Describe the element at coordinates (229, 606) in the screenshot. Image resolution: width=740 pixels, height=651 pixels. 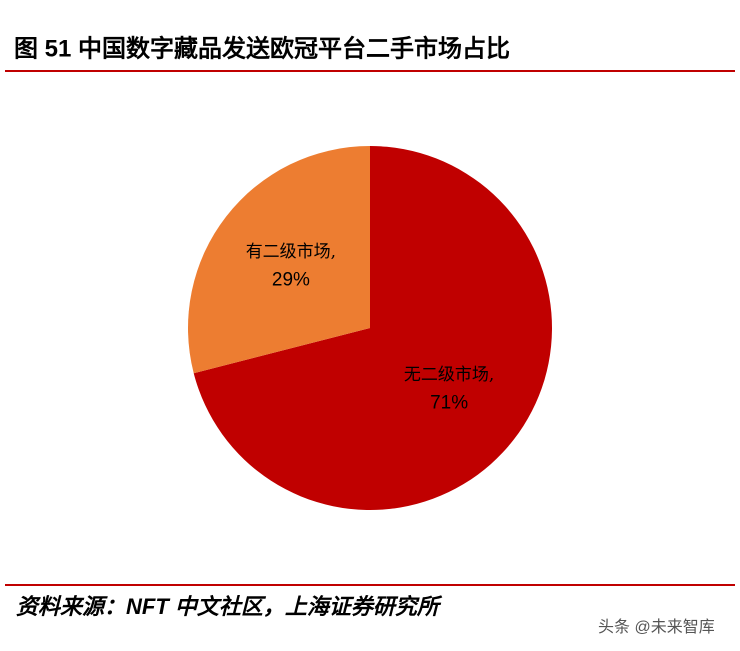
I see `source-note: 资料来源：NFT 中文社区，上海证券研究所` at that location.